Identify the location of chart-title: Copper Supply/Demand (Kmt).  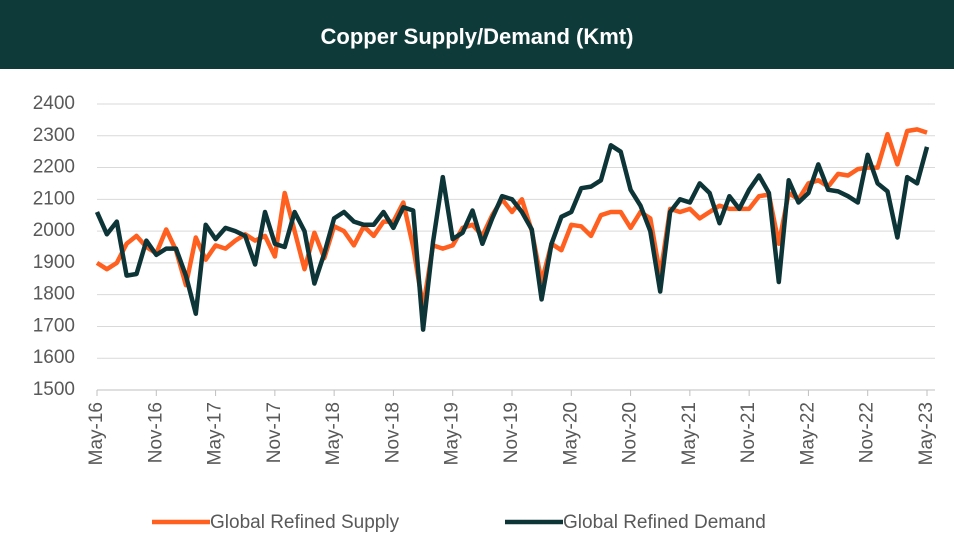
(477, 36).